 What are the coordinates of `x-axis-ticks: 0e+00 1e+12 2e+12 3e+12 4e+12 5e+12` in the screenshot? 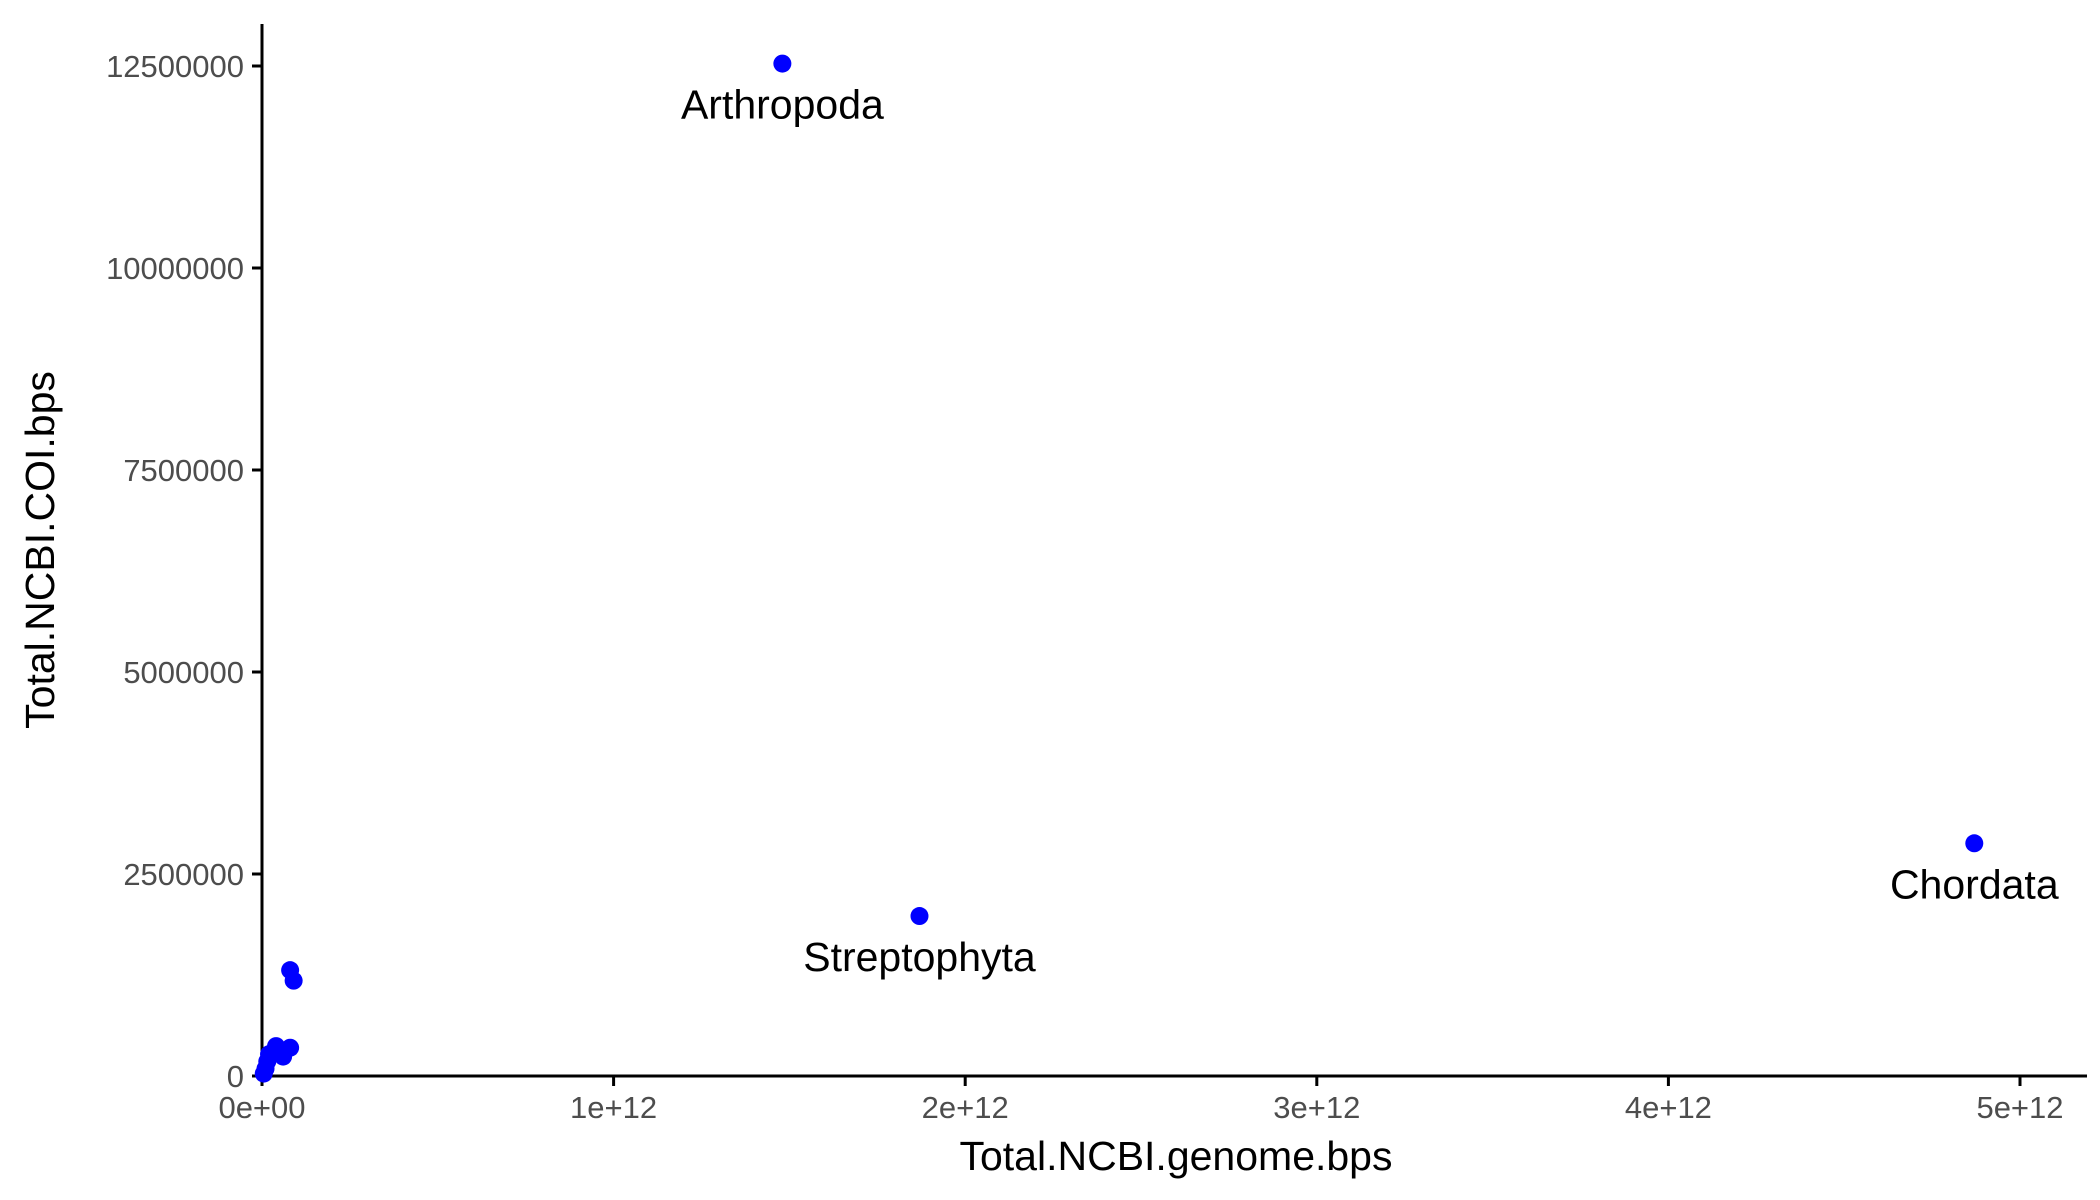 It's located at (1141, 1100).